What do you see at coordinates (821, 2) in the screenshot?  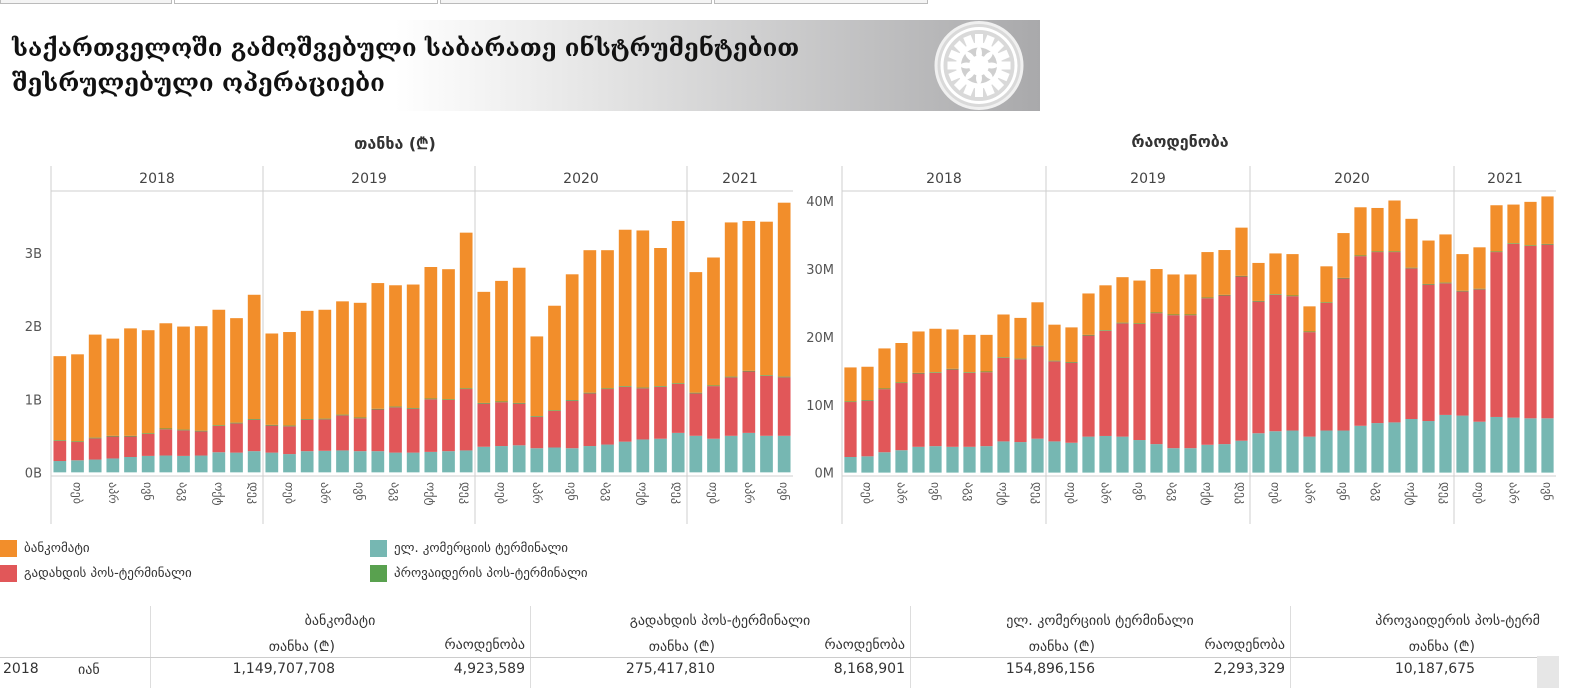 I see `dashboard-tab` at bounding box center [821, 2].